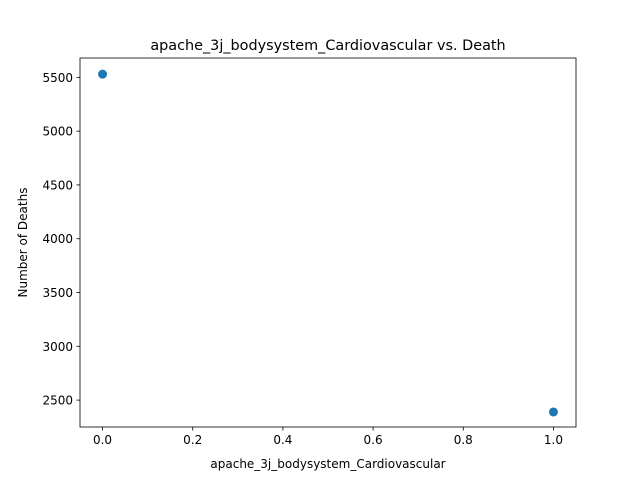  Describe the element at coordinates (57, 239) in the screenshot. I see `y-tick-label: 4000` at that location.